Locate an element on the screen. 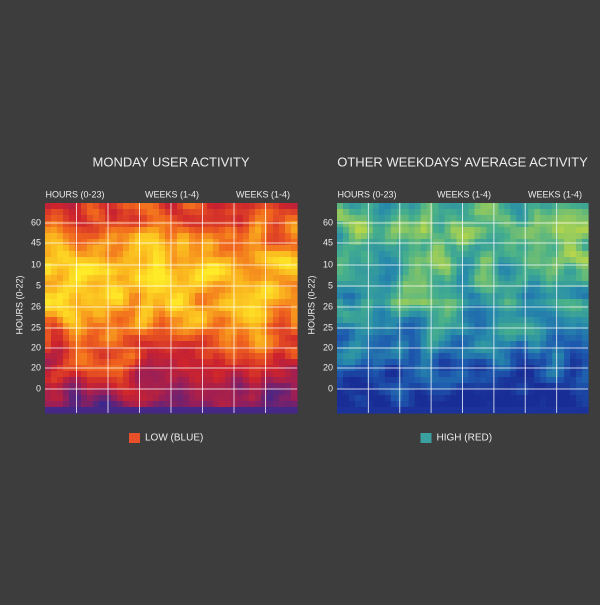 This screenshot has height=605, width=600. y-tick-label: 25 is located at coordinates (328, 327).